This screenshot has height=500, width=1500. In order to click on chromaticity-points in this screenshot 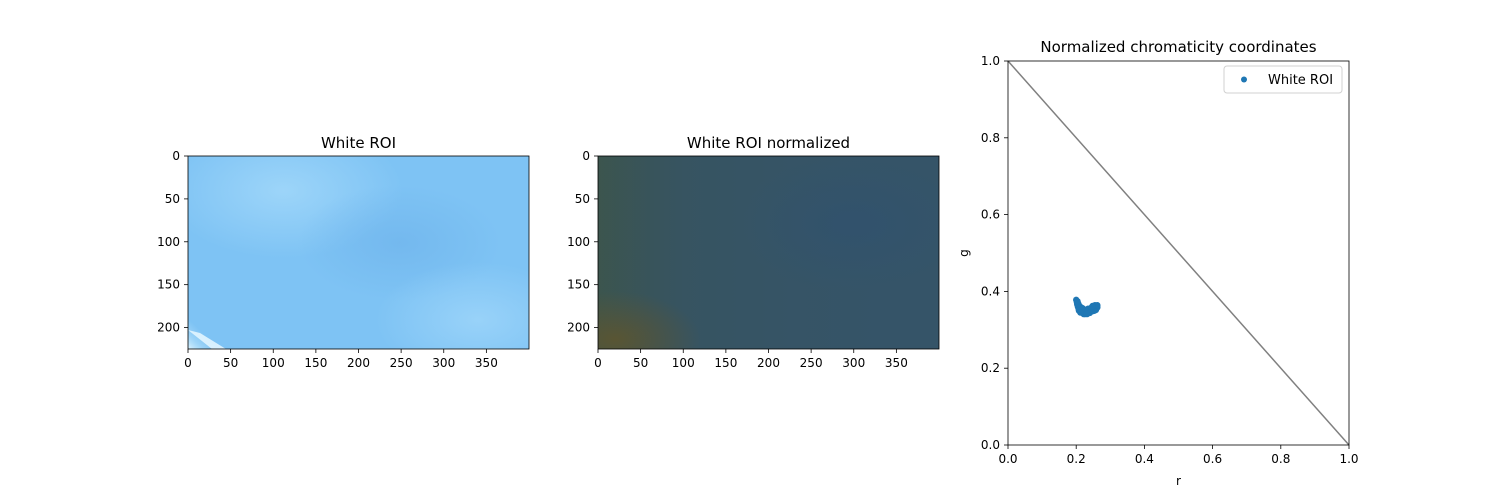, I will do `click(1087, 307)`.